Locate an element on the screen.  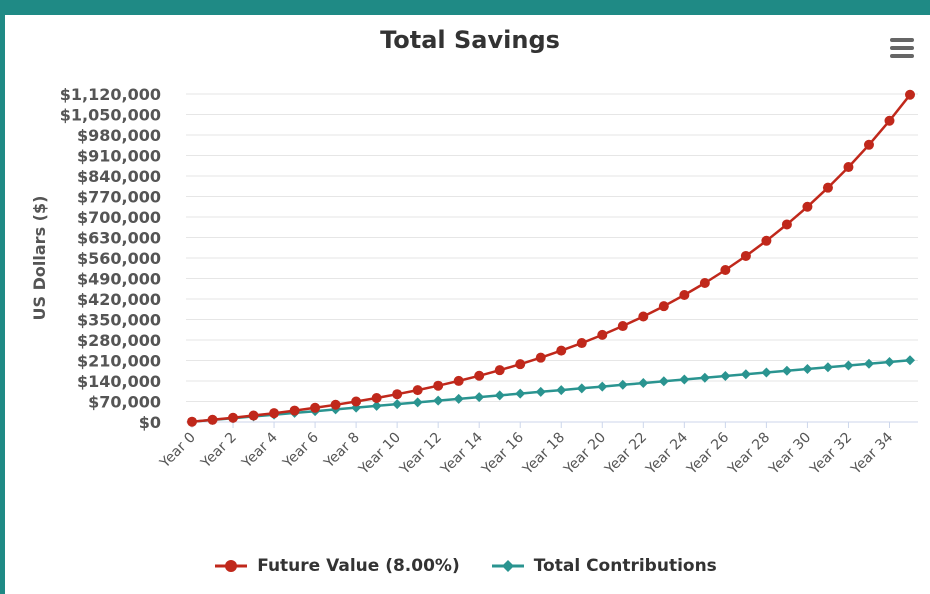
legend-marker-diamond-icon is located at coordinates (507, 566).